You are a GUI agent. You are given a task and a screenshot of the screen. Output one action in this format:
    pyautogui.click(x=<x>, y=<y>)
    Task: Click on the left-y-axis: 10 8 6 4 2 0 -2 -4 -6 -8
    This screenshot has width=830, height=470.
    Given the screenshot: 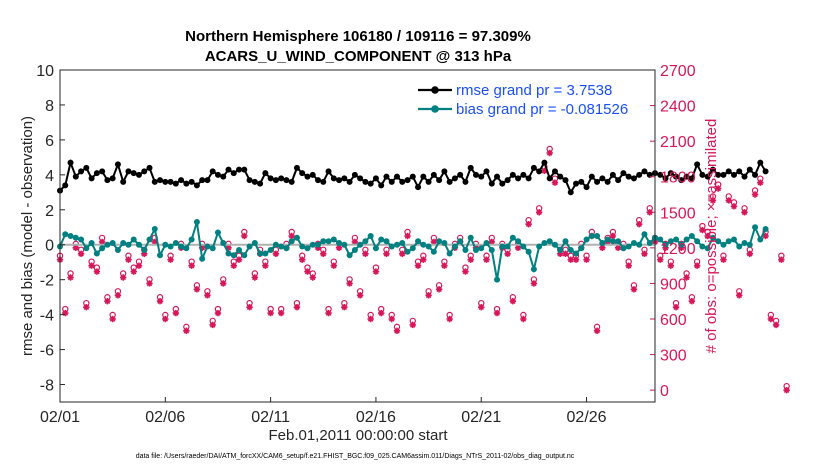 What is the action you would take?
    pyautogui.click(x=50, y=229)
    